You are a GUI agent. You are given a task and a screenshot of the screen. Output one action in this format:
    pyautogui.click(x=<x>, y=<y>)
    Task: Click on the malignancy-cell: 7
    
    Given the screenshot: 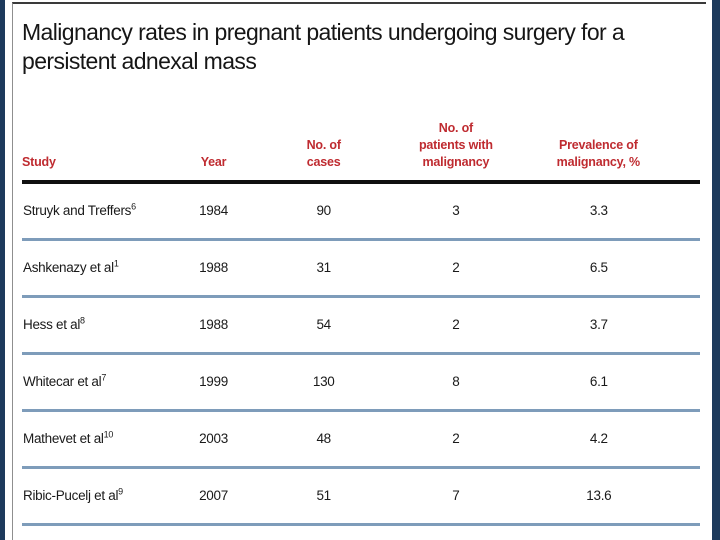 What is the action you would take?
    pyautogui.click(x=456, y=496)
    